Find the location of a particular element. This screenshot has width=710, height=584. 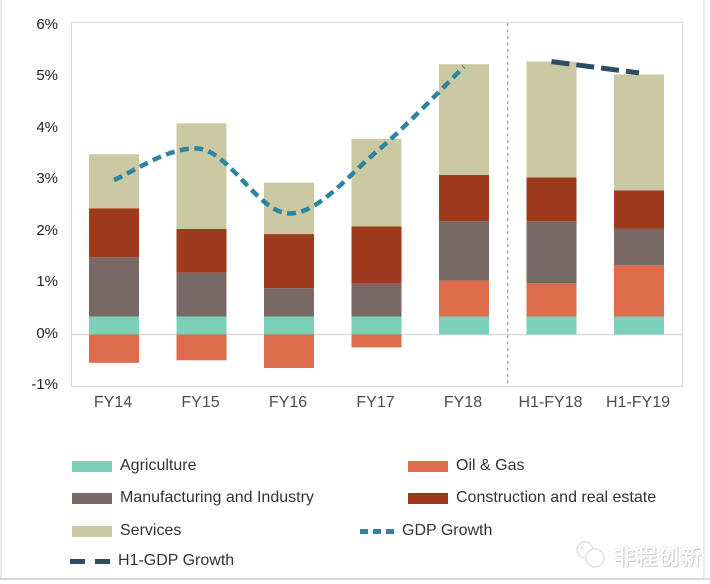

legend-swatch-services is located at coordinates (92, 531).